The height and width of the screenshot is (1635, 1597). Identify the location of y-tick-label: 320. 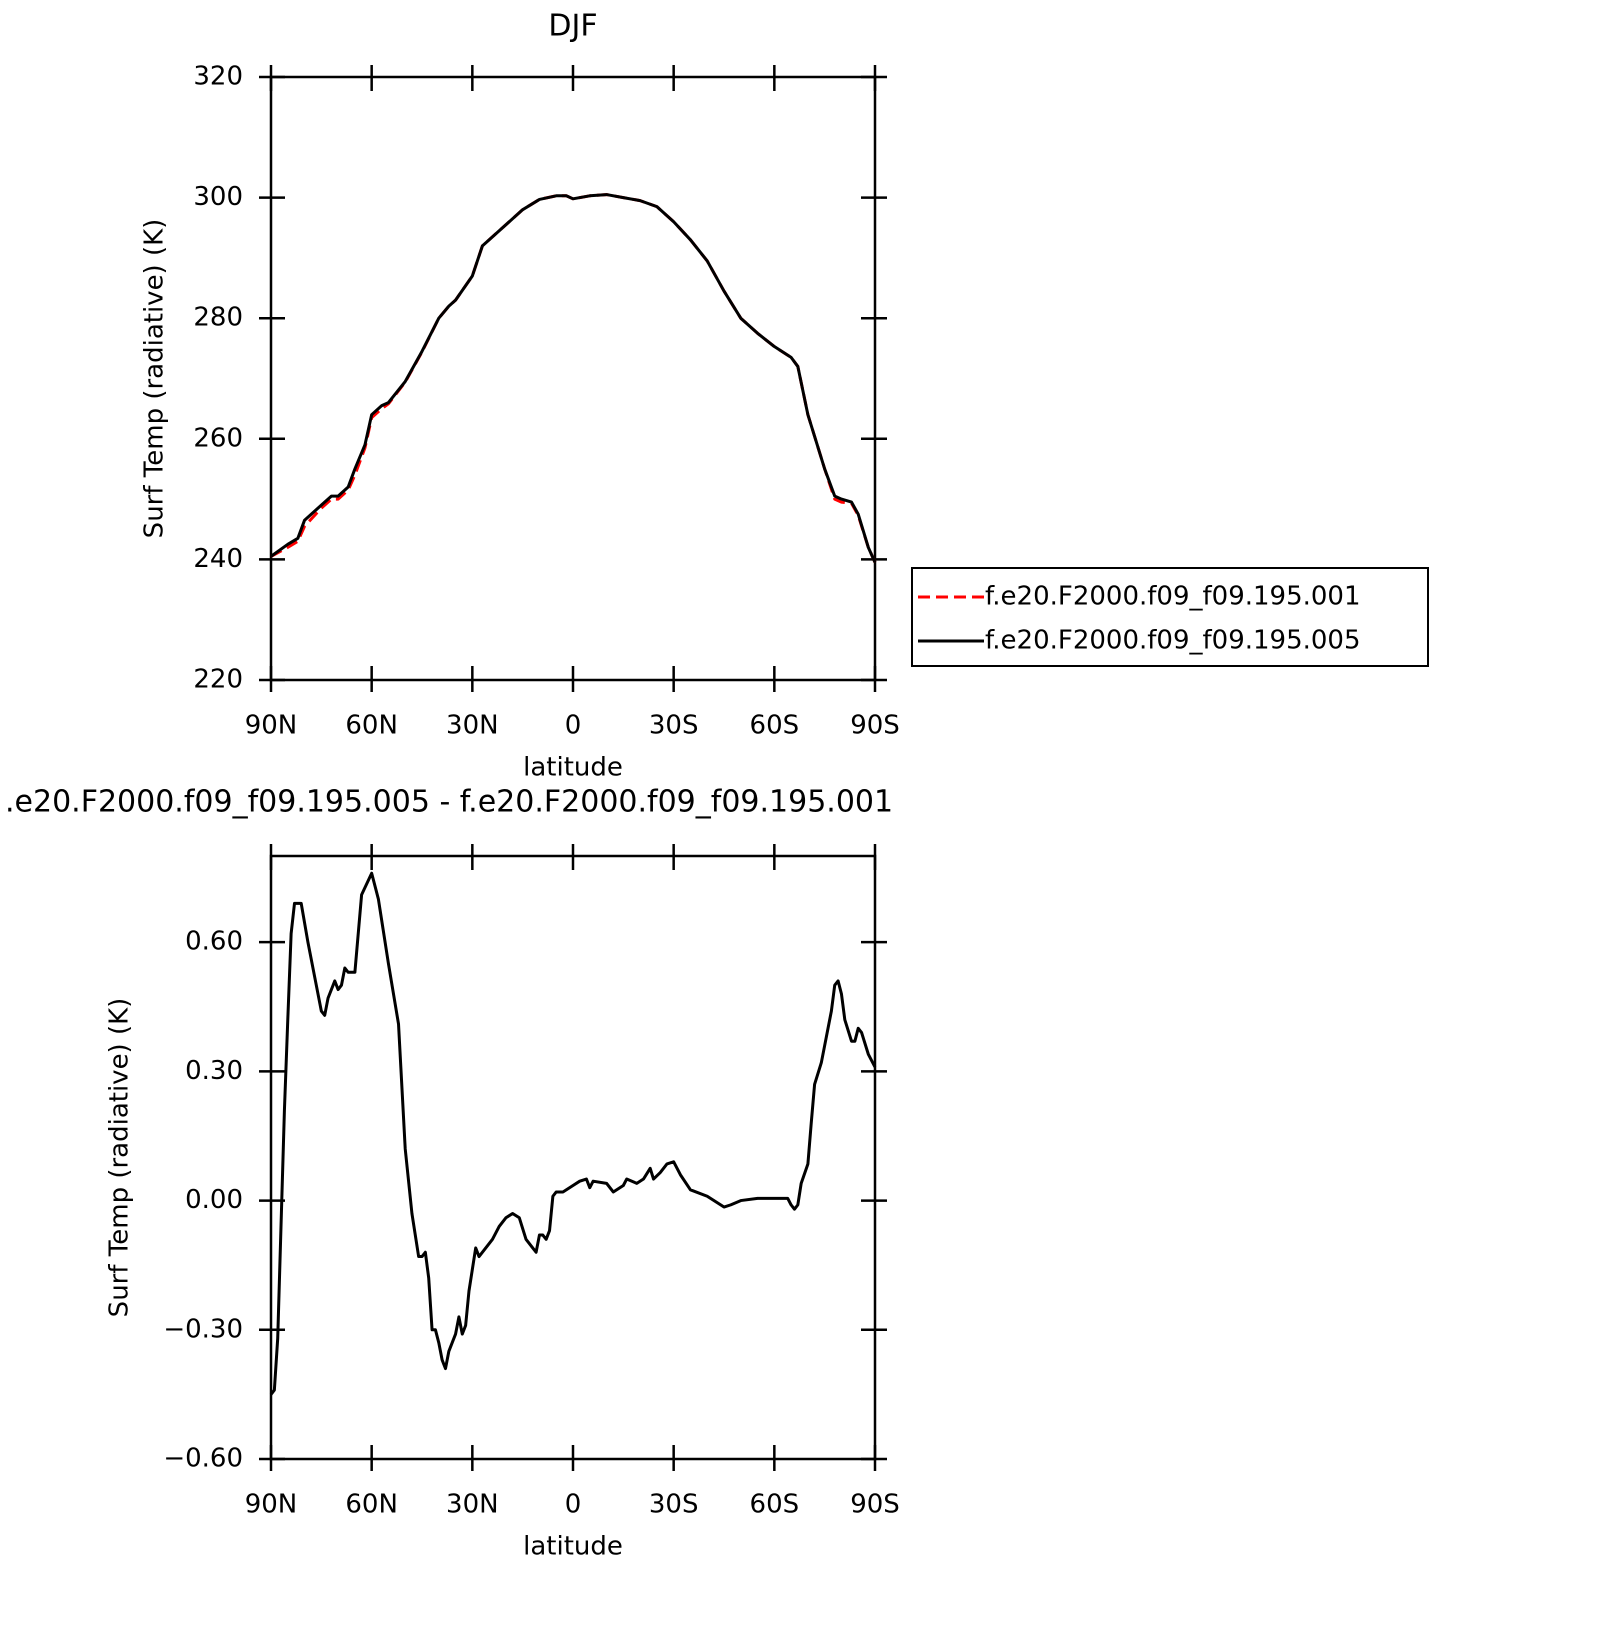
(218, 77).